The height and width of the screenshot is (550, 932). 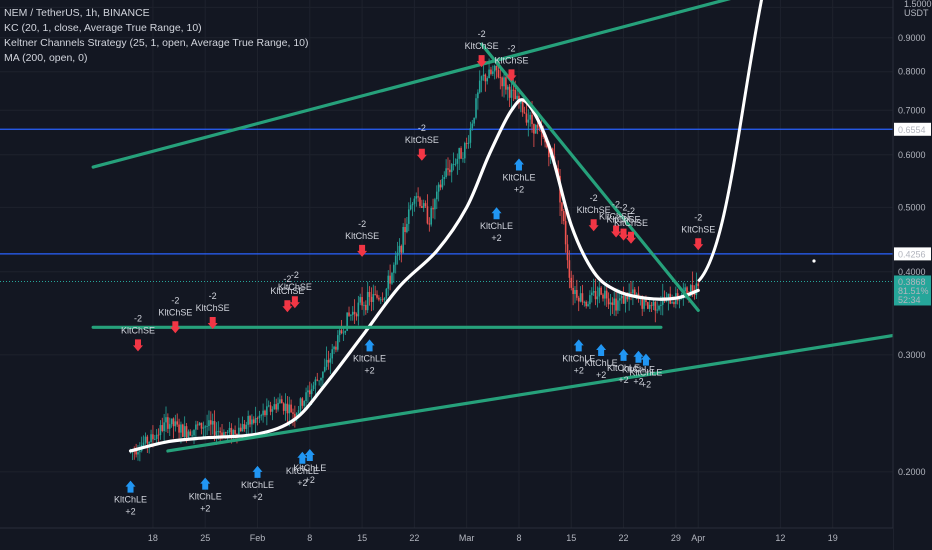 What do you see at coordinates (698, 538) in the screenshot?
I see `time-tick-label: Apr` at bounding box center [698, 538].